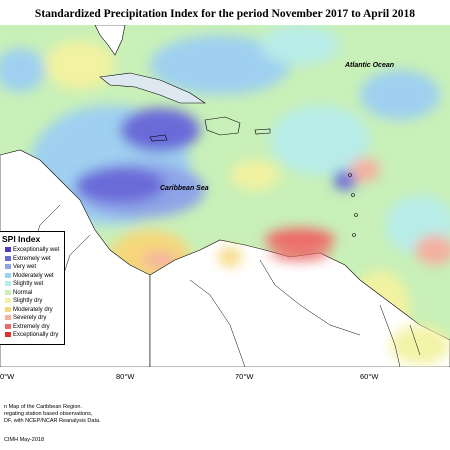 This screenshot has width=450, height=450. I want to click on legend-item: Slightly dry, so click(23, 301).